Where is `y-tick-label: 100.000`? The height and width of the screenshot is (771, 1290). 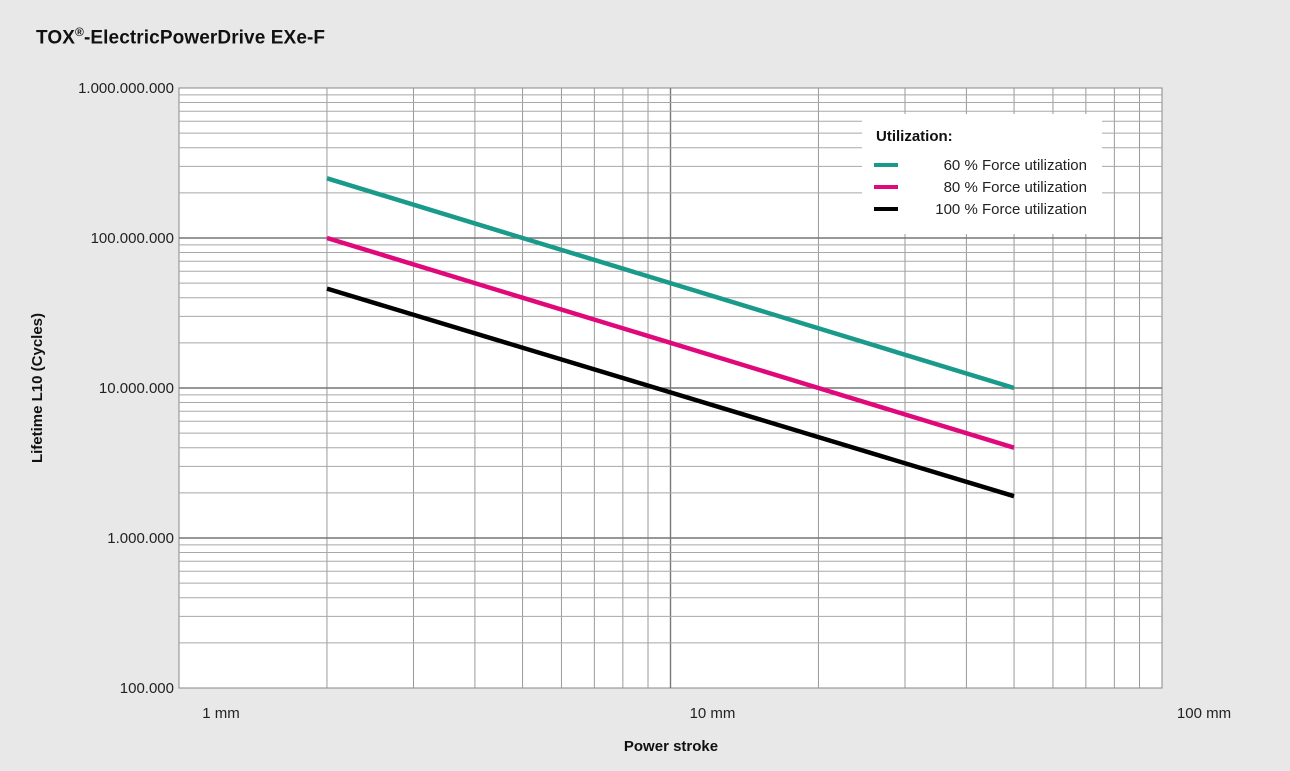
y-tick-label: 100.000 is located at coordinates (147, 688).